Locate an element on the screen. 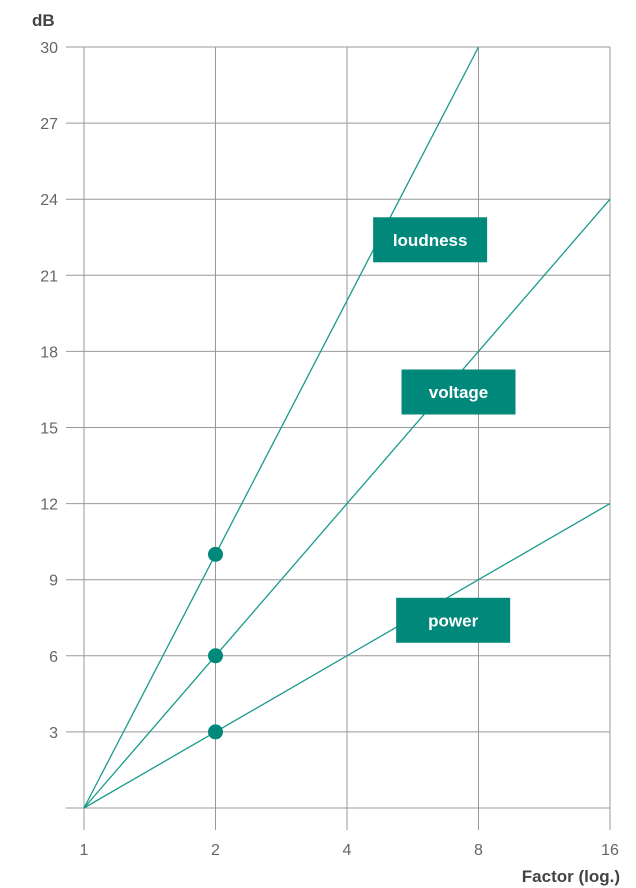  series-label-loudness: loudness is located at coordinates (430, 240).